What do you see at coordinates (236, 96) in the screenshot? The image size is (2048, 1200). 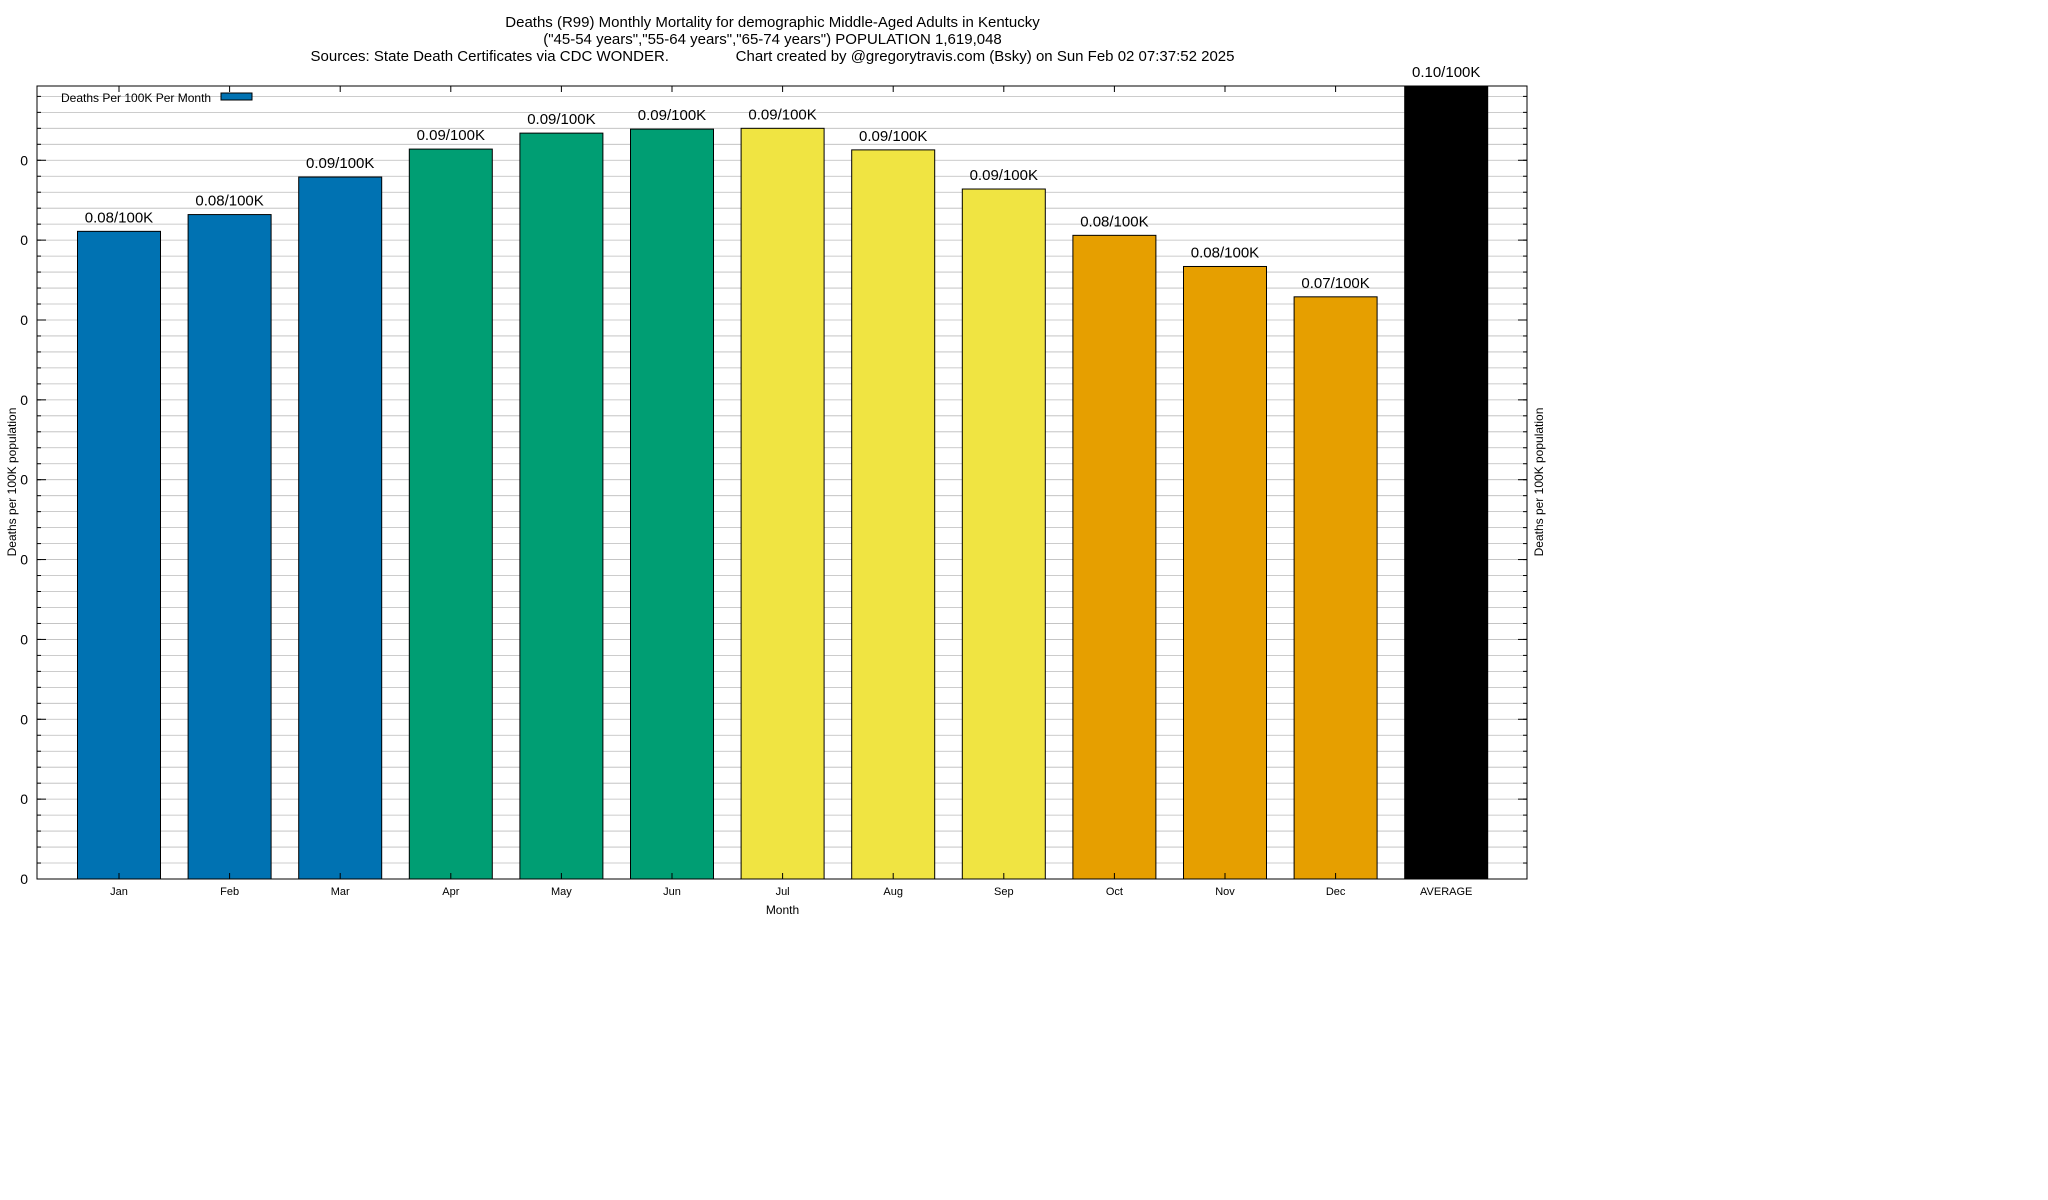 I see `legend-swatch` at bounding box center [236, 96].